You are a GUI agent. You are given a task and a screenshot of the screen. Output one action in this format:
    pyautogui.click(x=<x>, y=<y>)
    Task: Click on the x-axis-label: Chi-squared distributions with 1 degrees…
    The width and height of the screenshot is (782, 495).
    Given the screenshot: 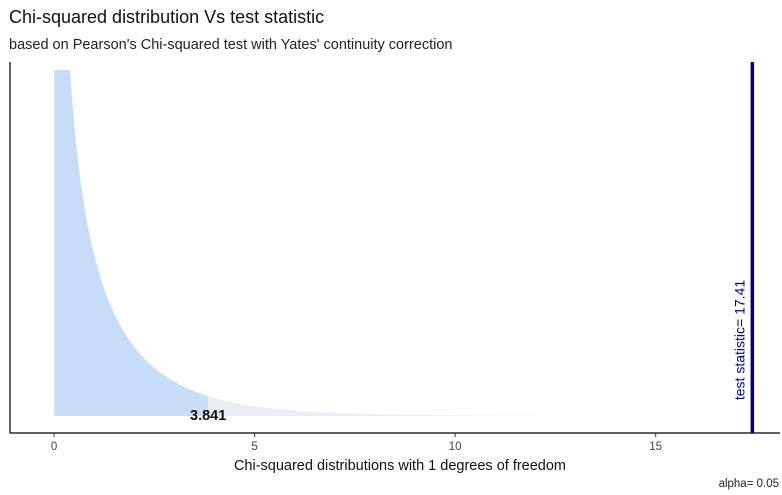 What is the action you would take?
    pyautogui.click(x=400, y=466)
    